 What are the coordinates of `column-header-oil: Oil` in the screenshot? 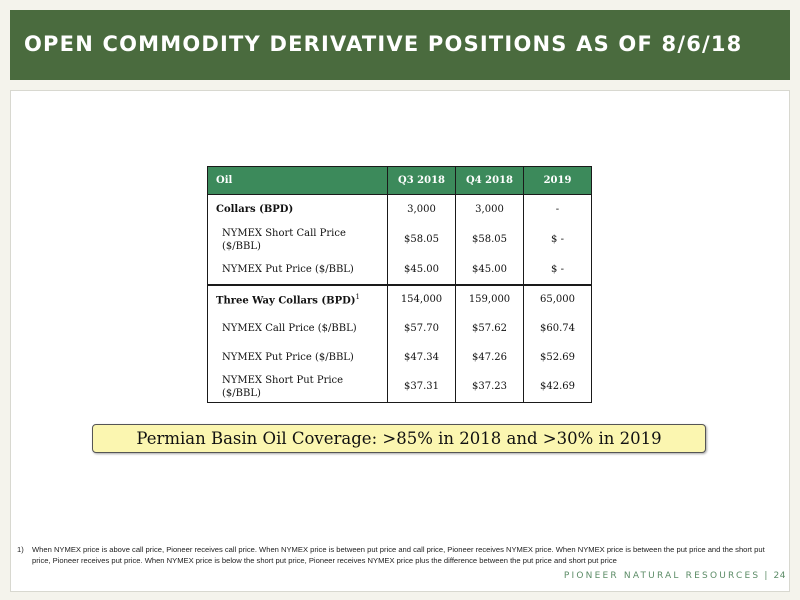 It's located at (297, 180).